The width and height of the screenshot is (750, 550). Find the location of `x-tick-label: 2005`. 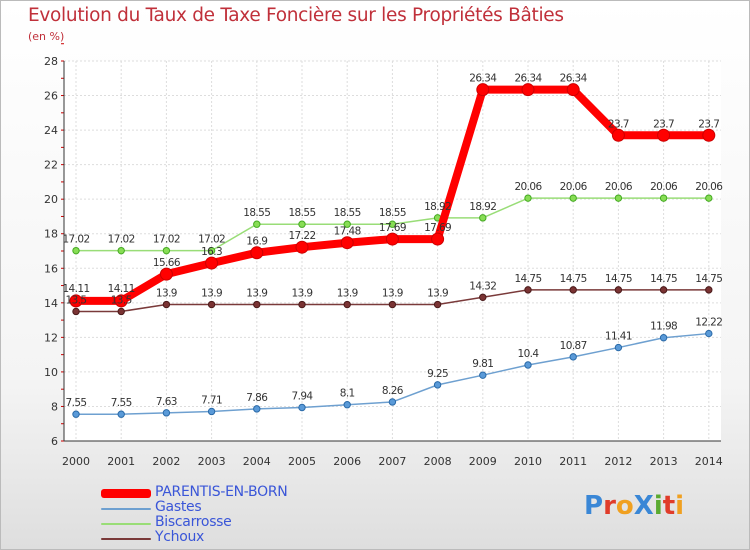

x-tick-label: 2005 is located at coordinates (302, 461).